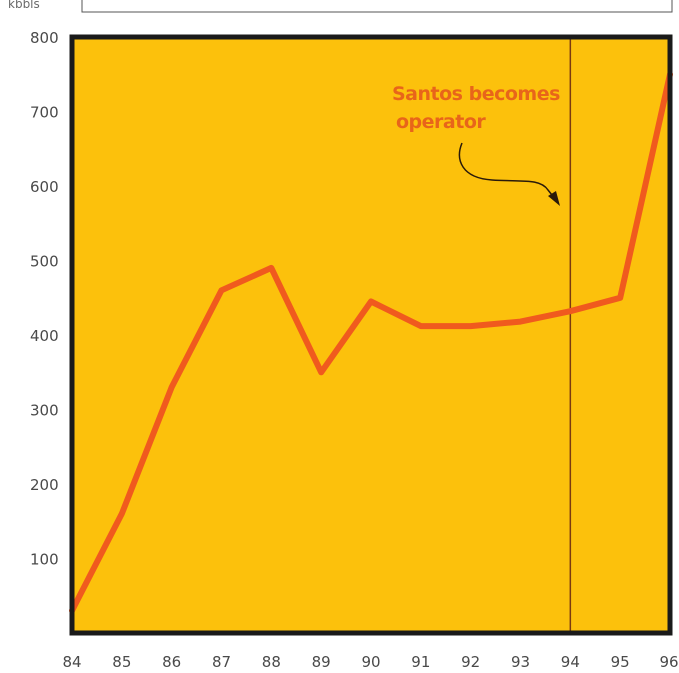 This screenshot has height=673, width=679. I want to click on y-tick-label: 600, so click(44, 187).